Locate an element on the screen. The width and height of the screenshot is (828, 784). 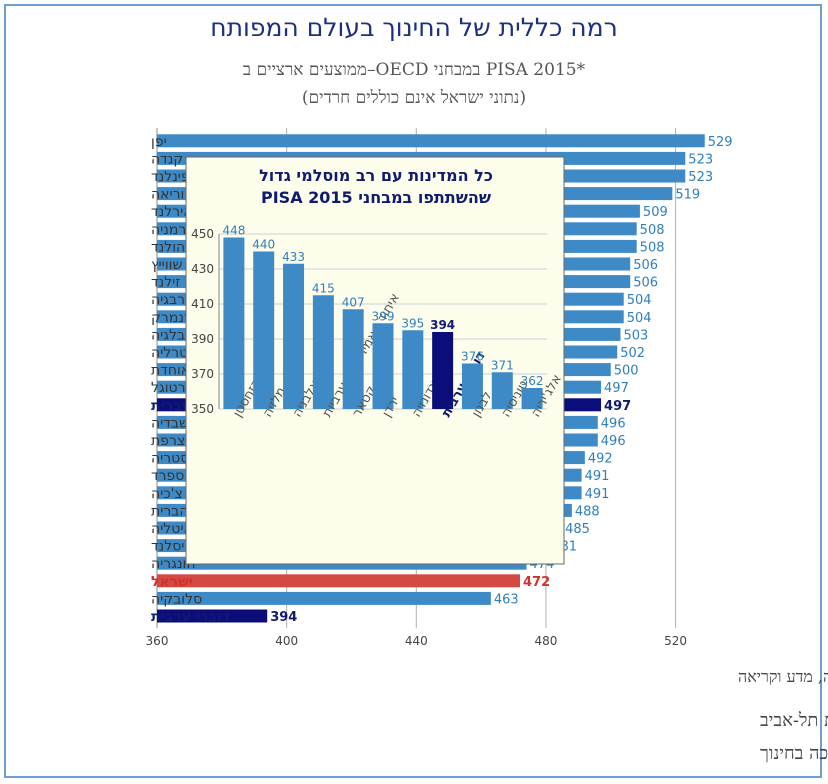
main-category-label: ספרד is located at coordinates (167, 476).